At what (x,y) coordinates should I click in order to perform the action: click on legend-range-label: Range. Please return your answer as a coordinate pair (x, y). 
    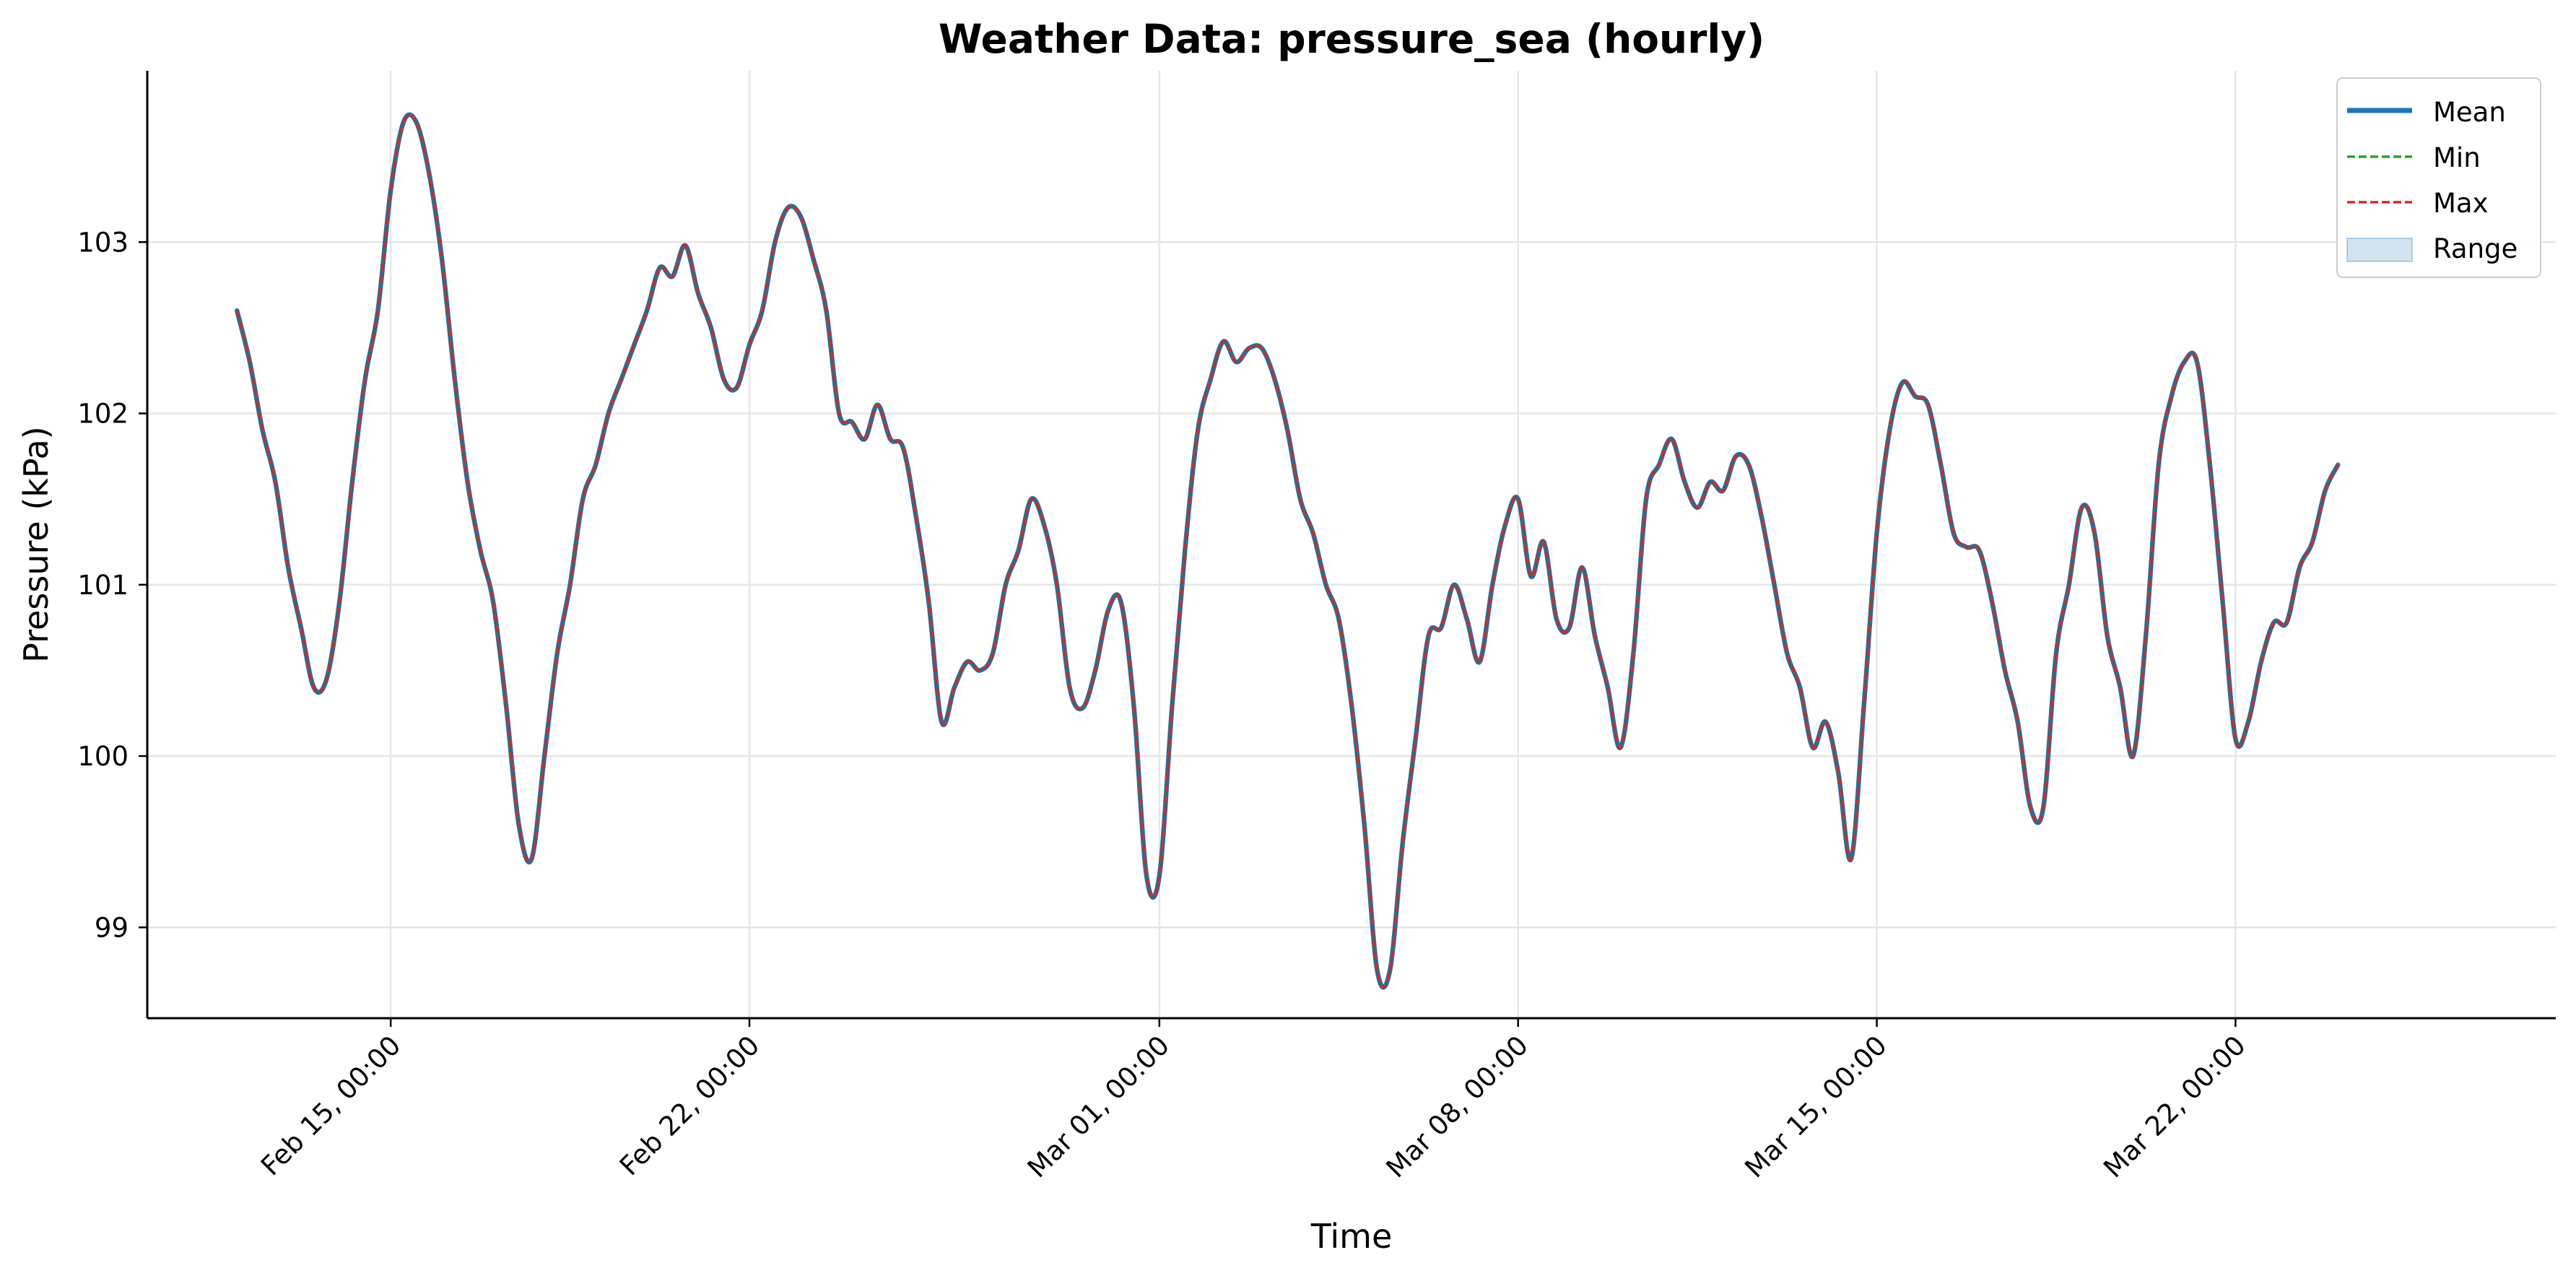
    Looking at the image, I should click on (2475, 248).